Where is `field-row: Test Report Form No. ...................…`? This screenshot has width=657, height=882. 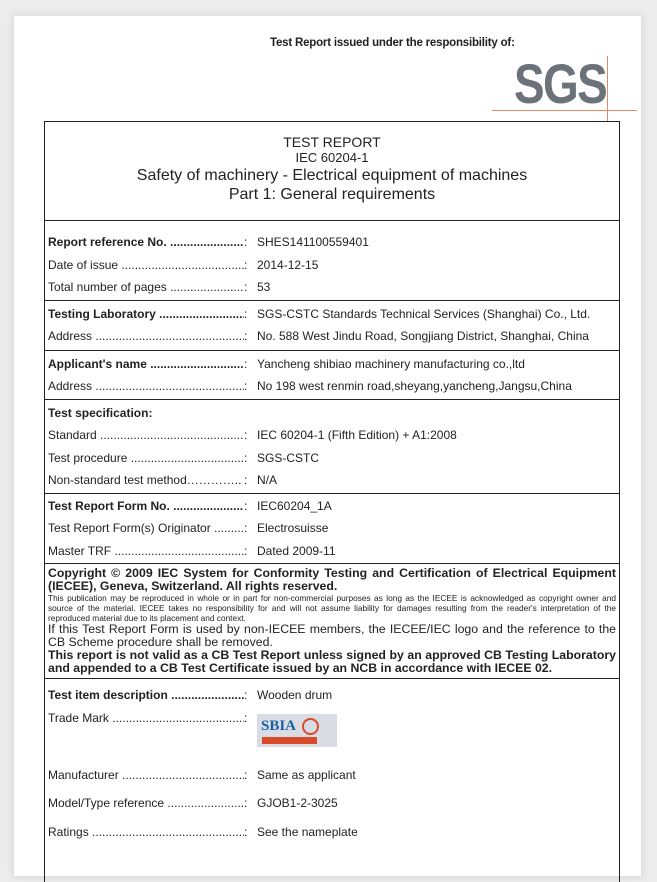
field-row: Test Report Form No. ...................… is located at coordinates (332, 506).